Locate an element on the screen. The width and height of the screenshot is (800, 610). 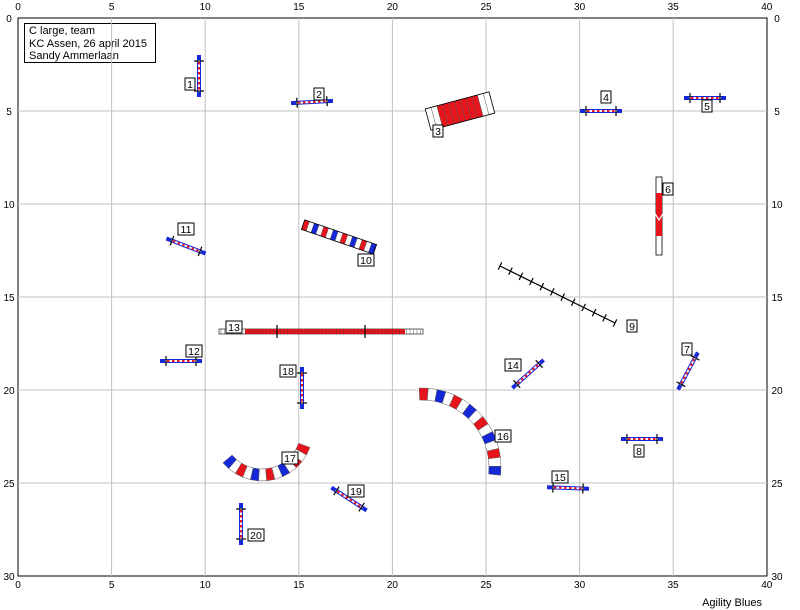
label-text: 7 is located at coordinates (687, 350).